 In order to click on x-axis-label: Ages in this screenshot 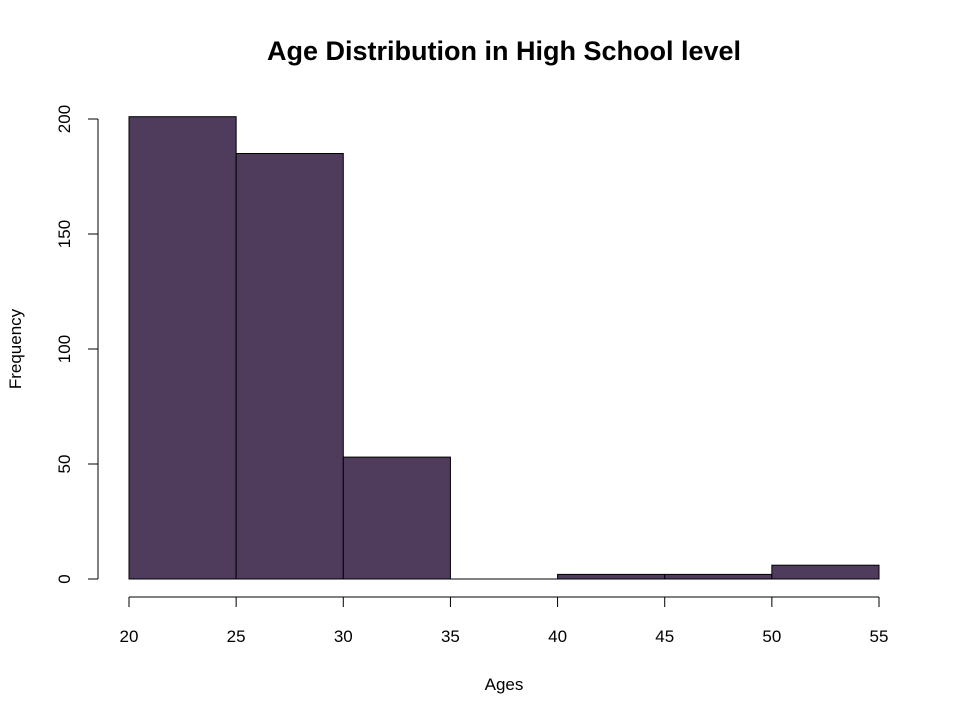, I will do `click(504, 684)`.